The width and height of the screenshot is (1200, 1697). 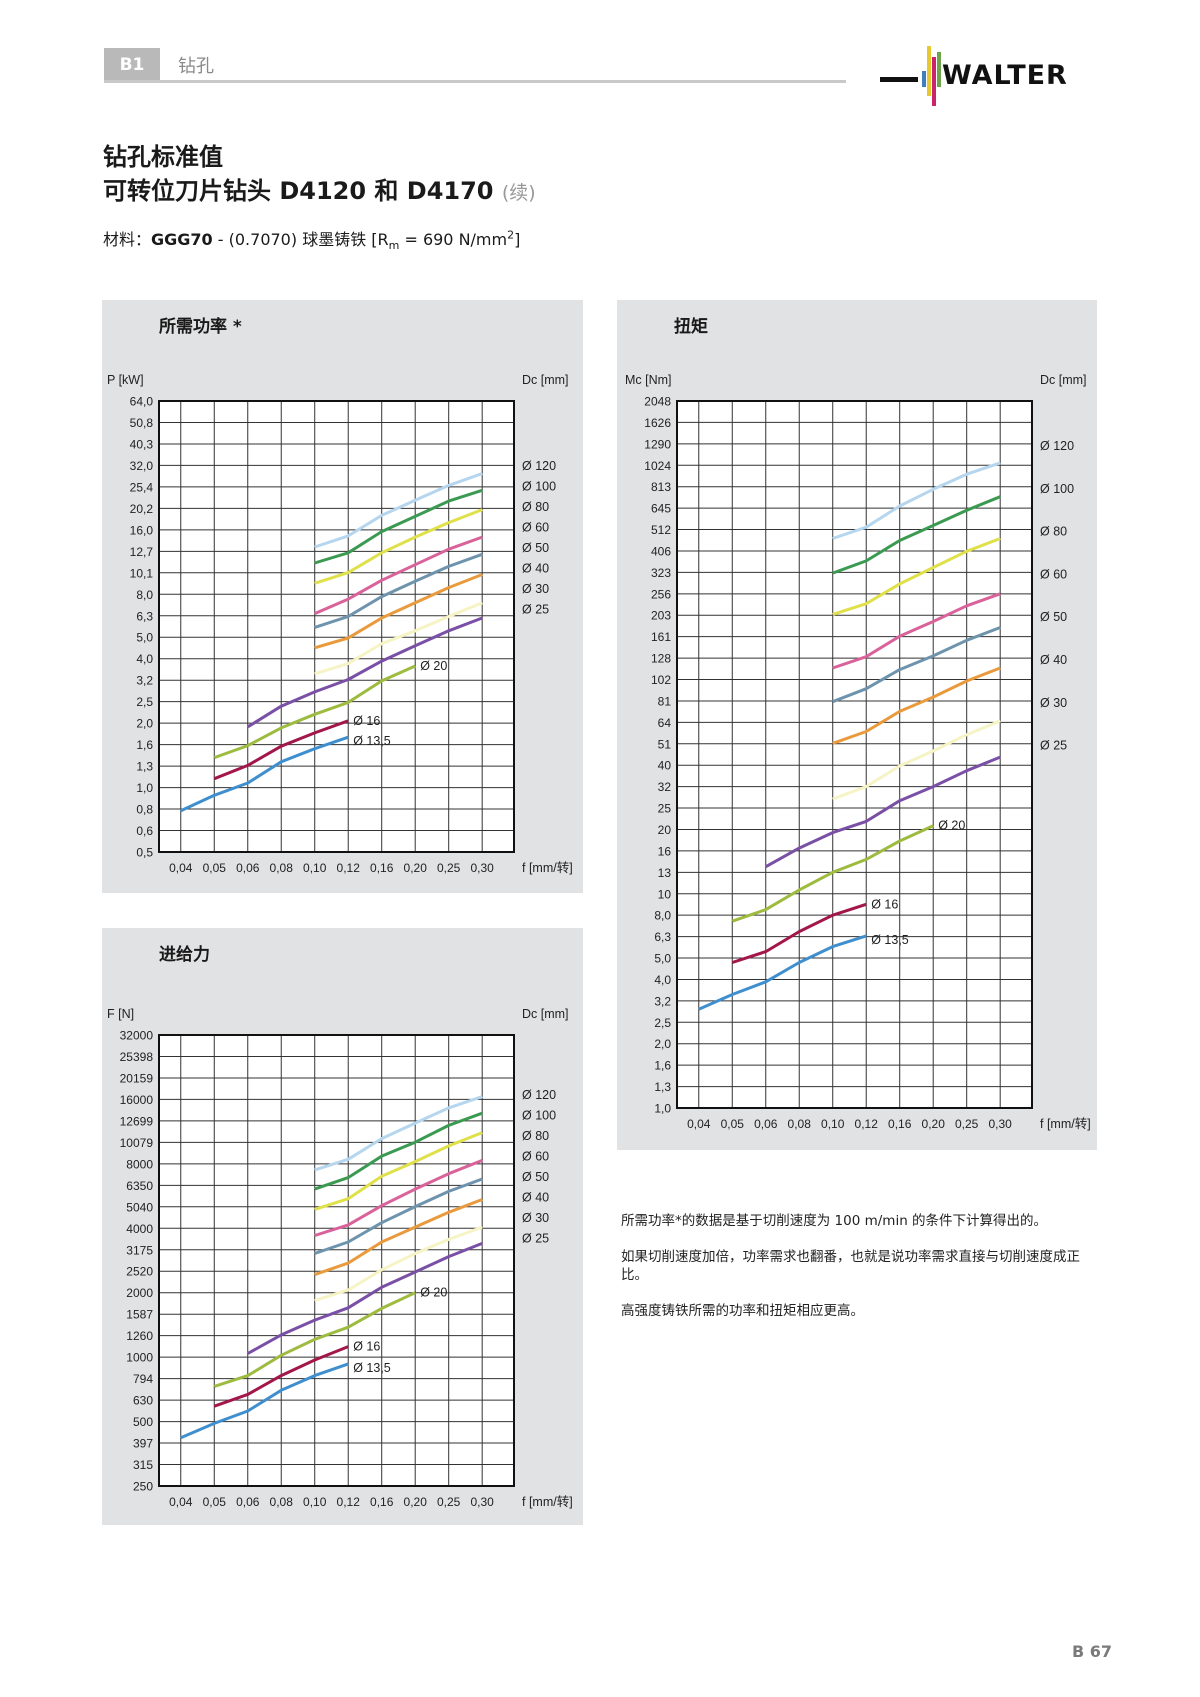 What do you see at coordinates (196, 66) in the screenshot?
I see `section-title: 钻孔` at bounding box center [196, 66].